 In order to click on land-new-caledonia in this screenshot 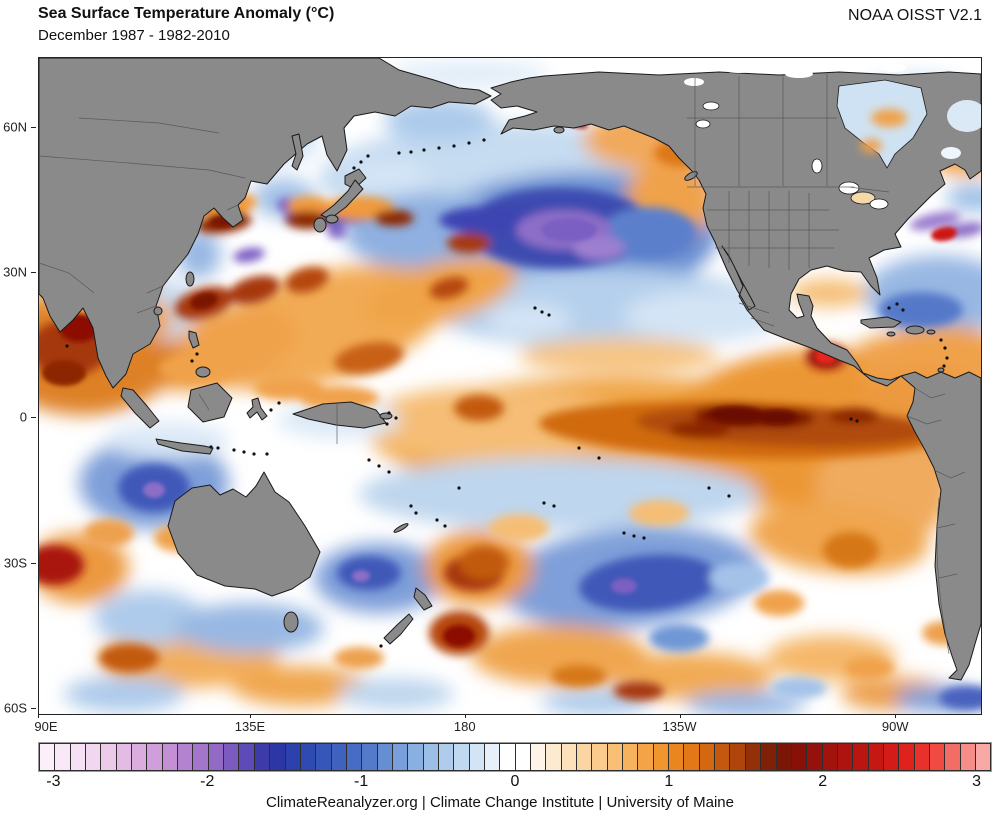, I will do `click(401, 528)`.